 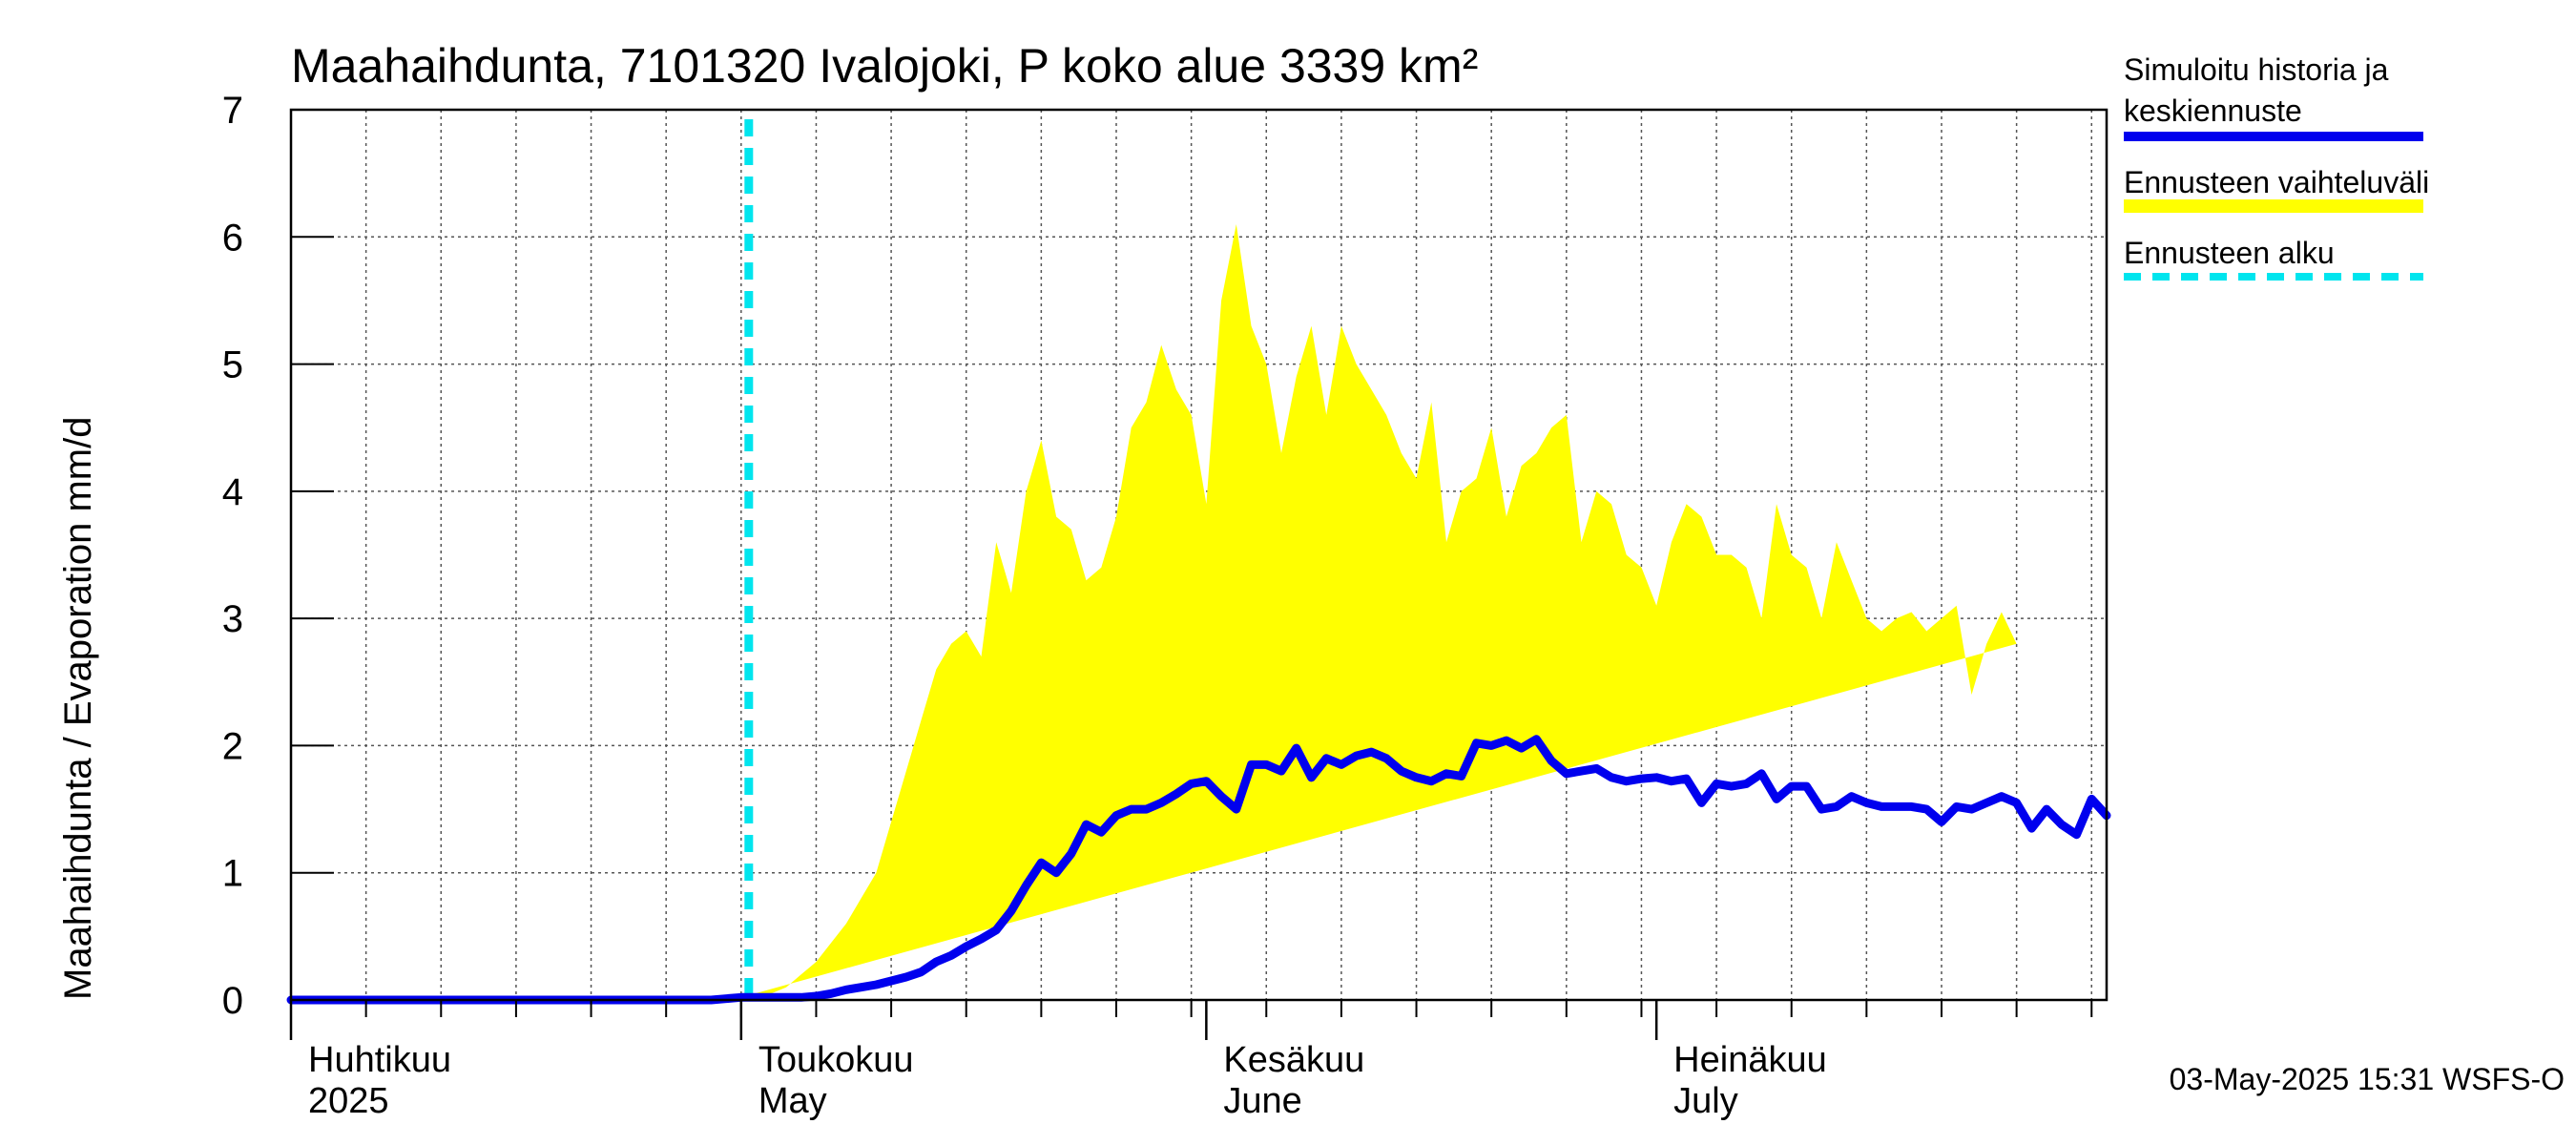 I want to click on footer-timestamp: 03-May-2025 15:31 WSFS-O, so click(x=2367, y=1079).